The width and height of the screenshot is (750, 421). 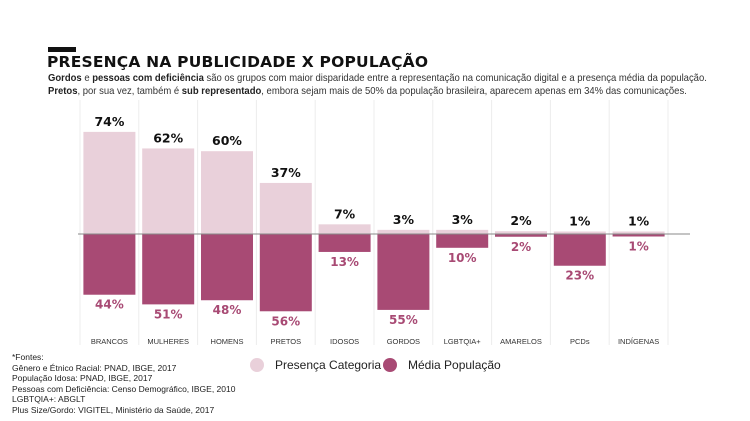 I want to click on data-label-media: 13%, so click(x=344, y=262).